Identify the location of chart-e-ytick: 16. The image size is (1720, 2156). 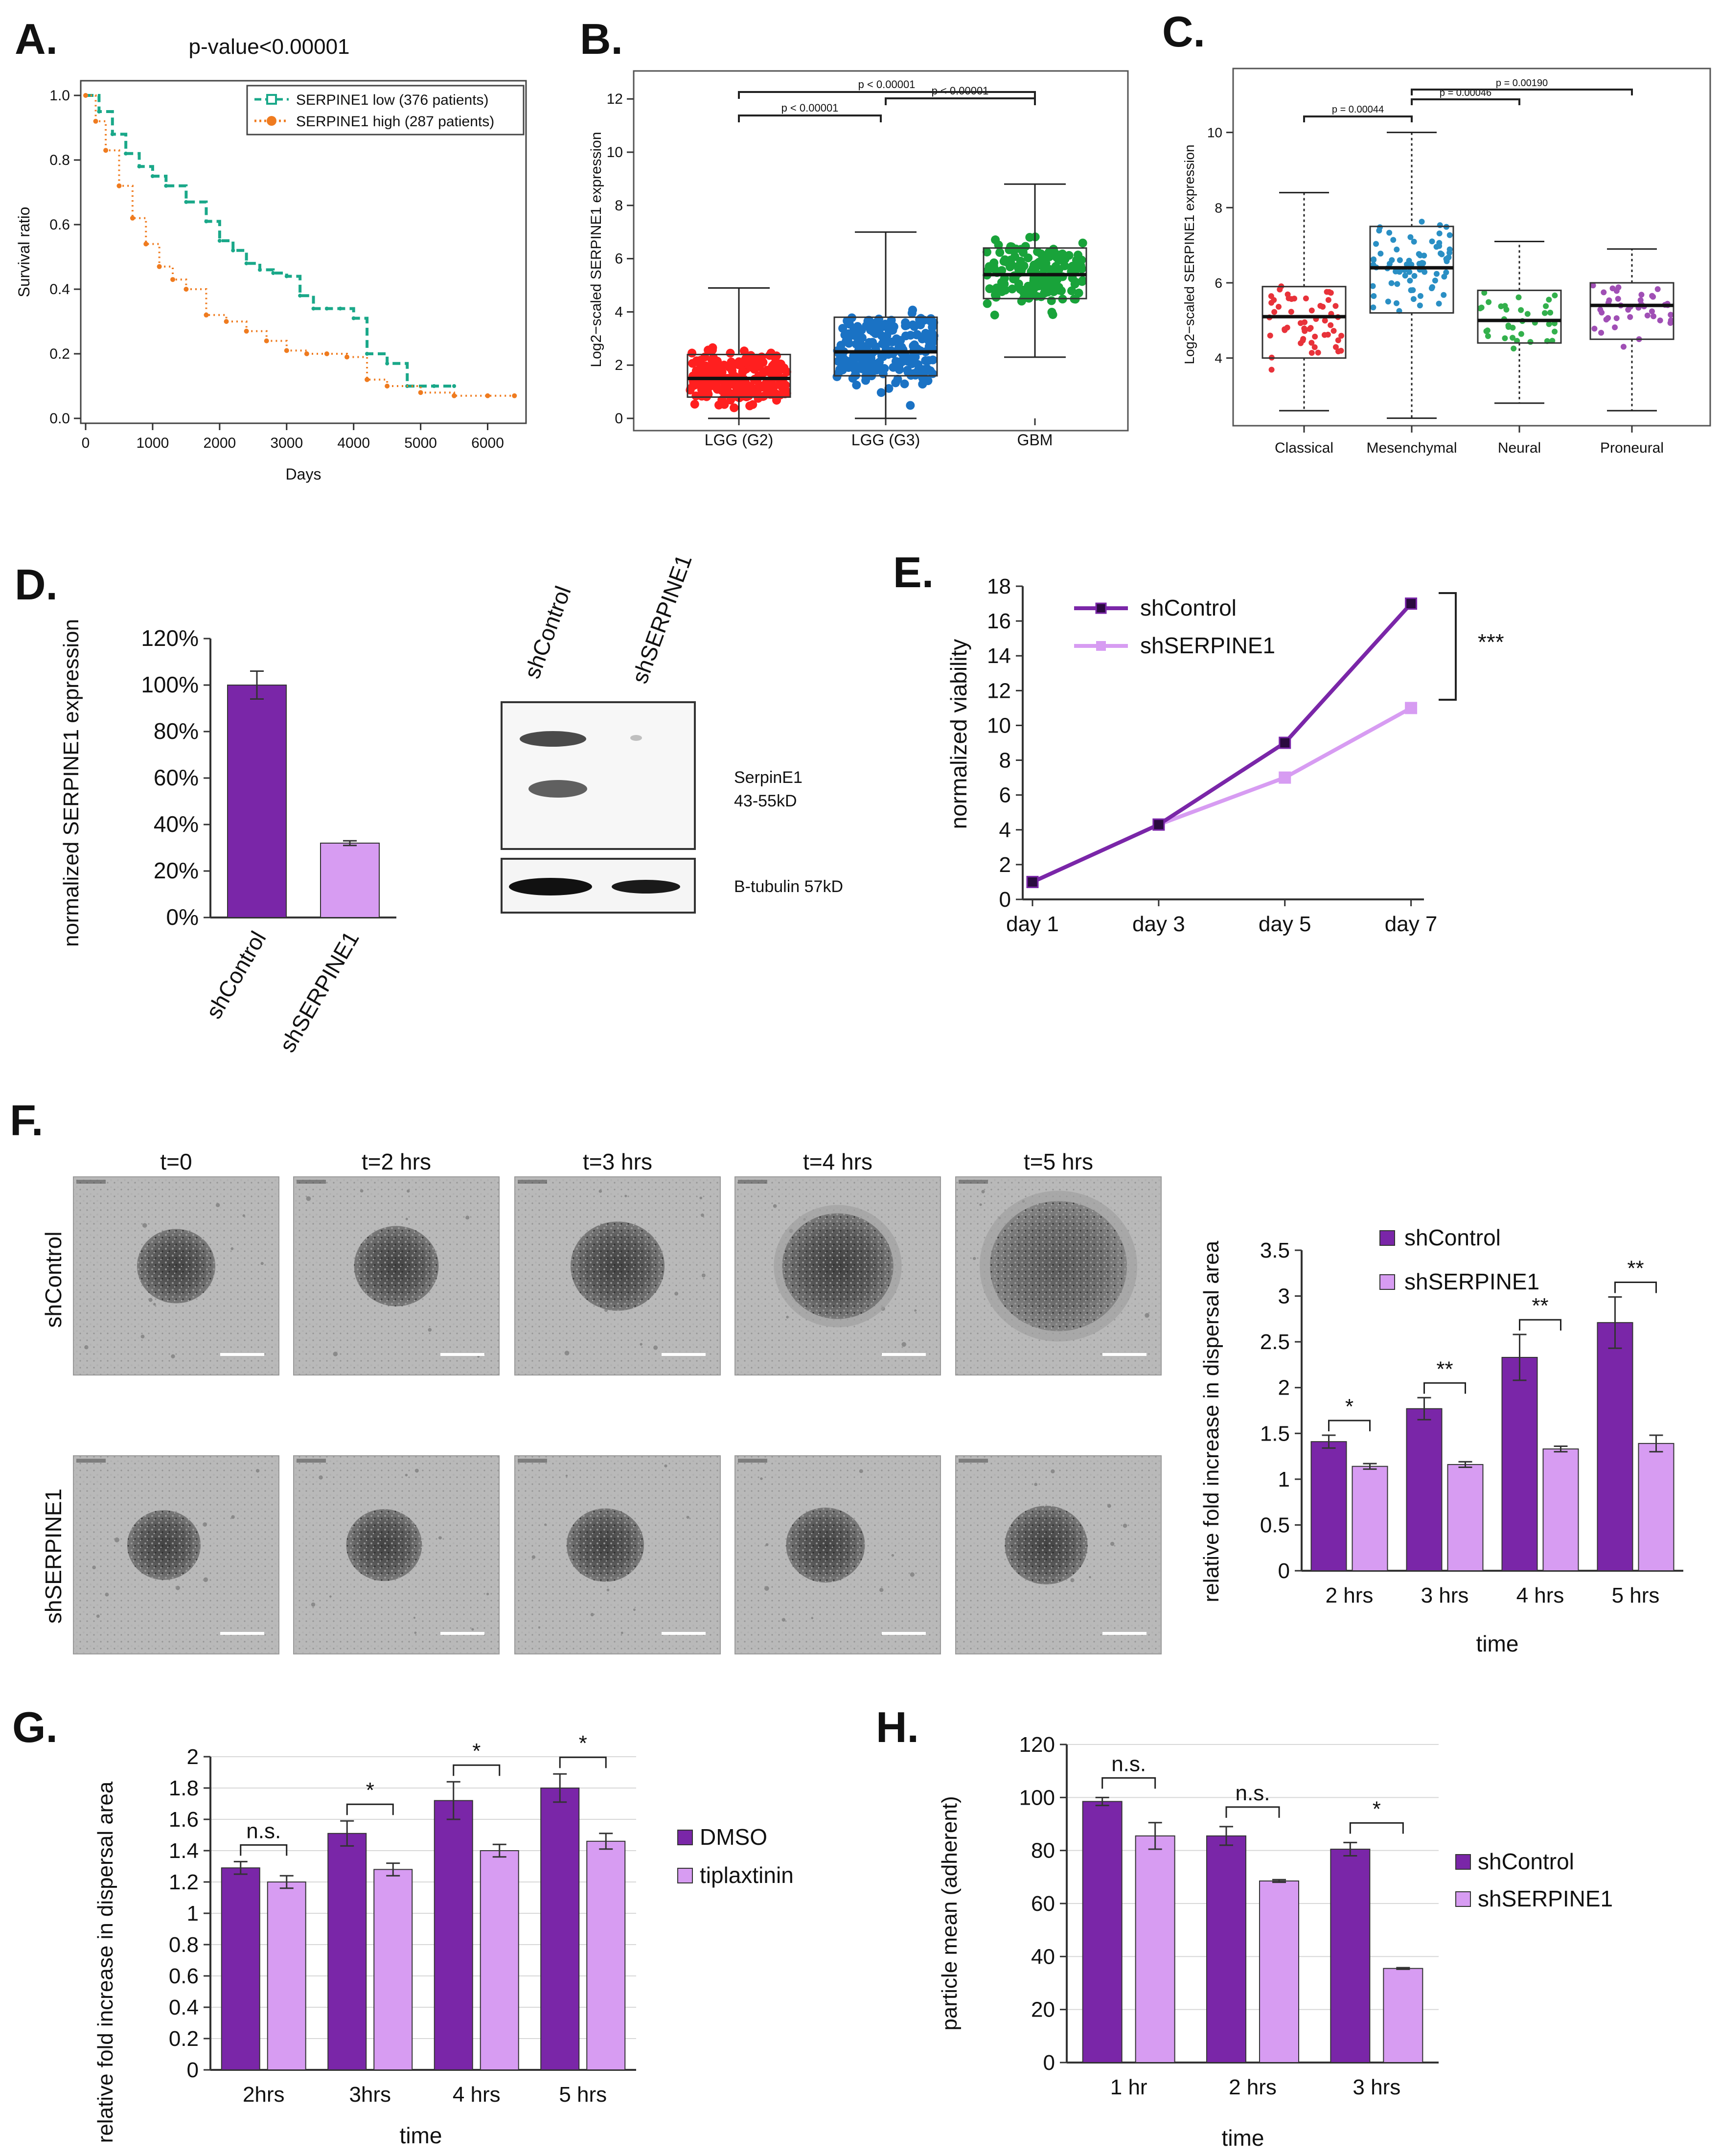
(999, 621).